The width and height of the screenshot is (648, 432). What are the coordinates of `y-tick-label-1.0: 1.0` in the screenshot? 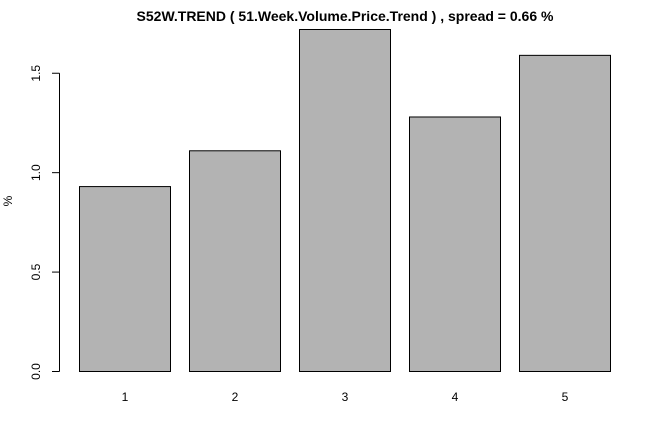 It's located at (36, 172).